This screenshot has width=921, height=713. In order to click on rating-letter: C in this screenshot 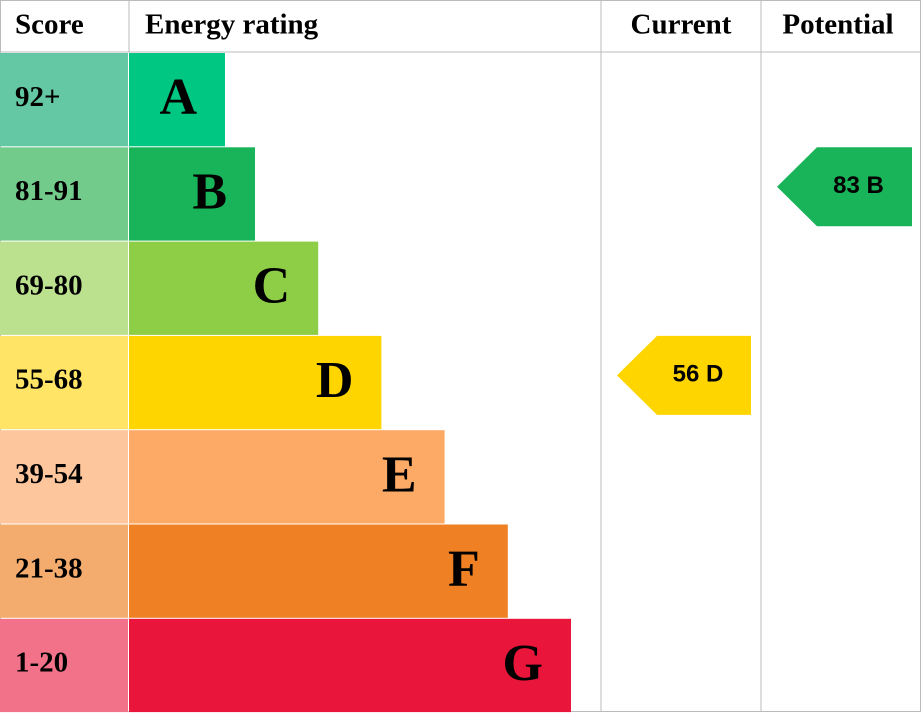, I will do `click(272, 286)`.